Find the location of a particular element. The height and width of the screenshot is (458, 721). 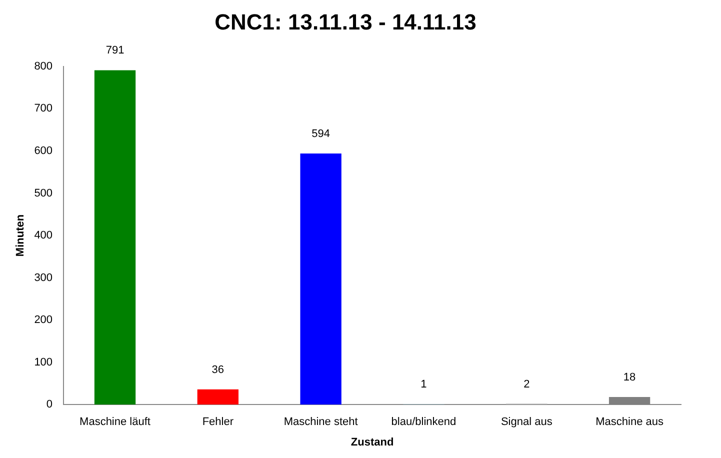

y-tick-label: 500 is located at coordinates (43, 193).